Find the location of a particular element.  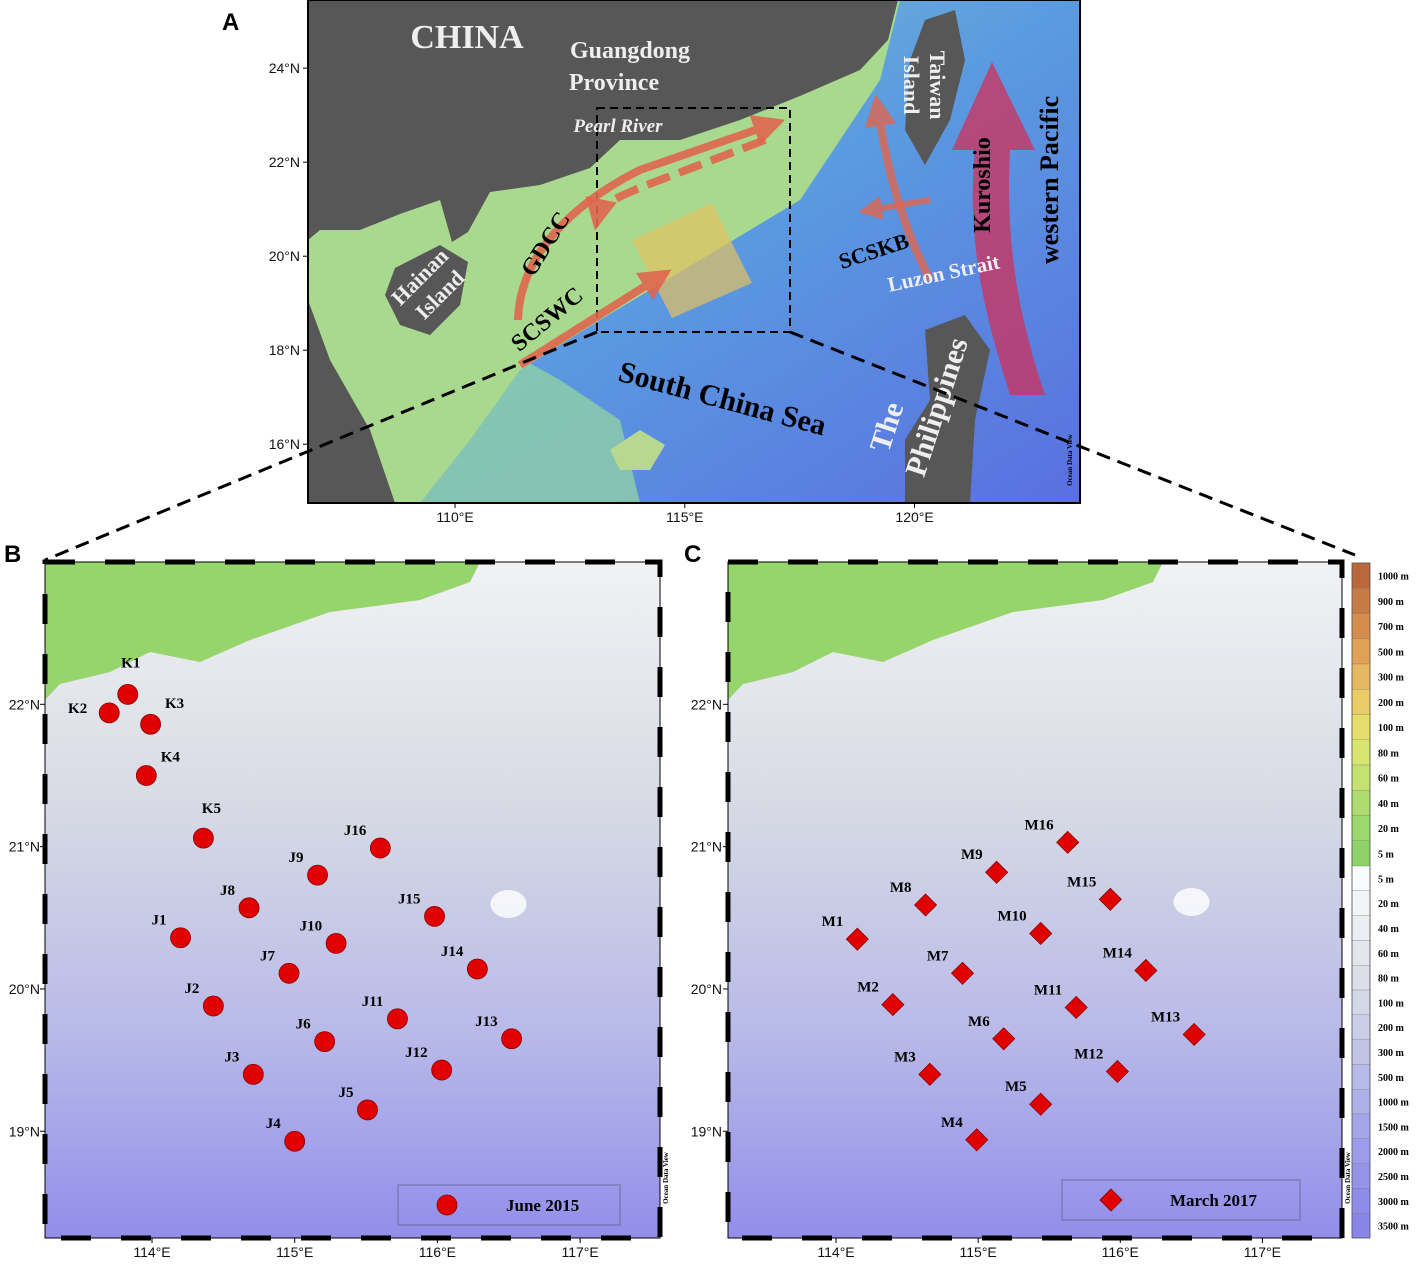

colorbar-frame is located at coordinates (1361, 900).